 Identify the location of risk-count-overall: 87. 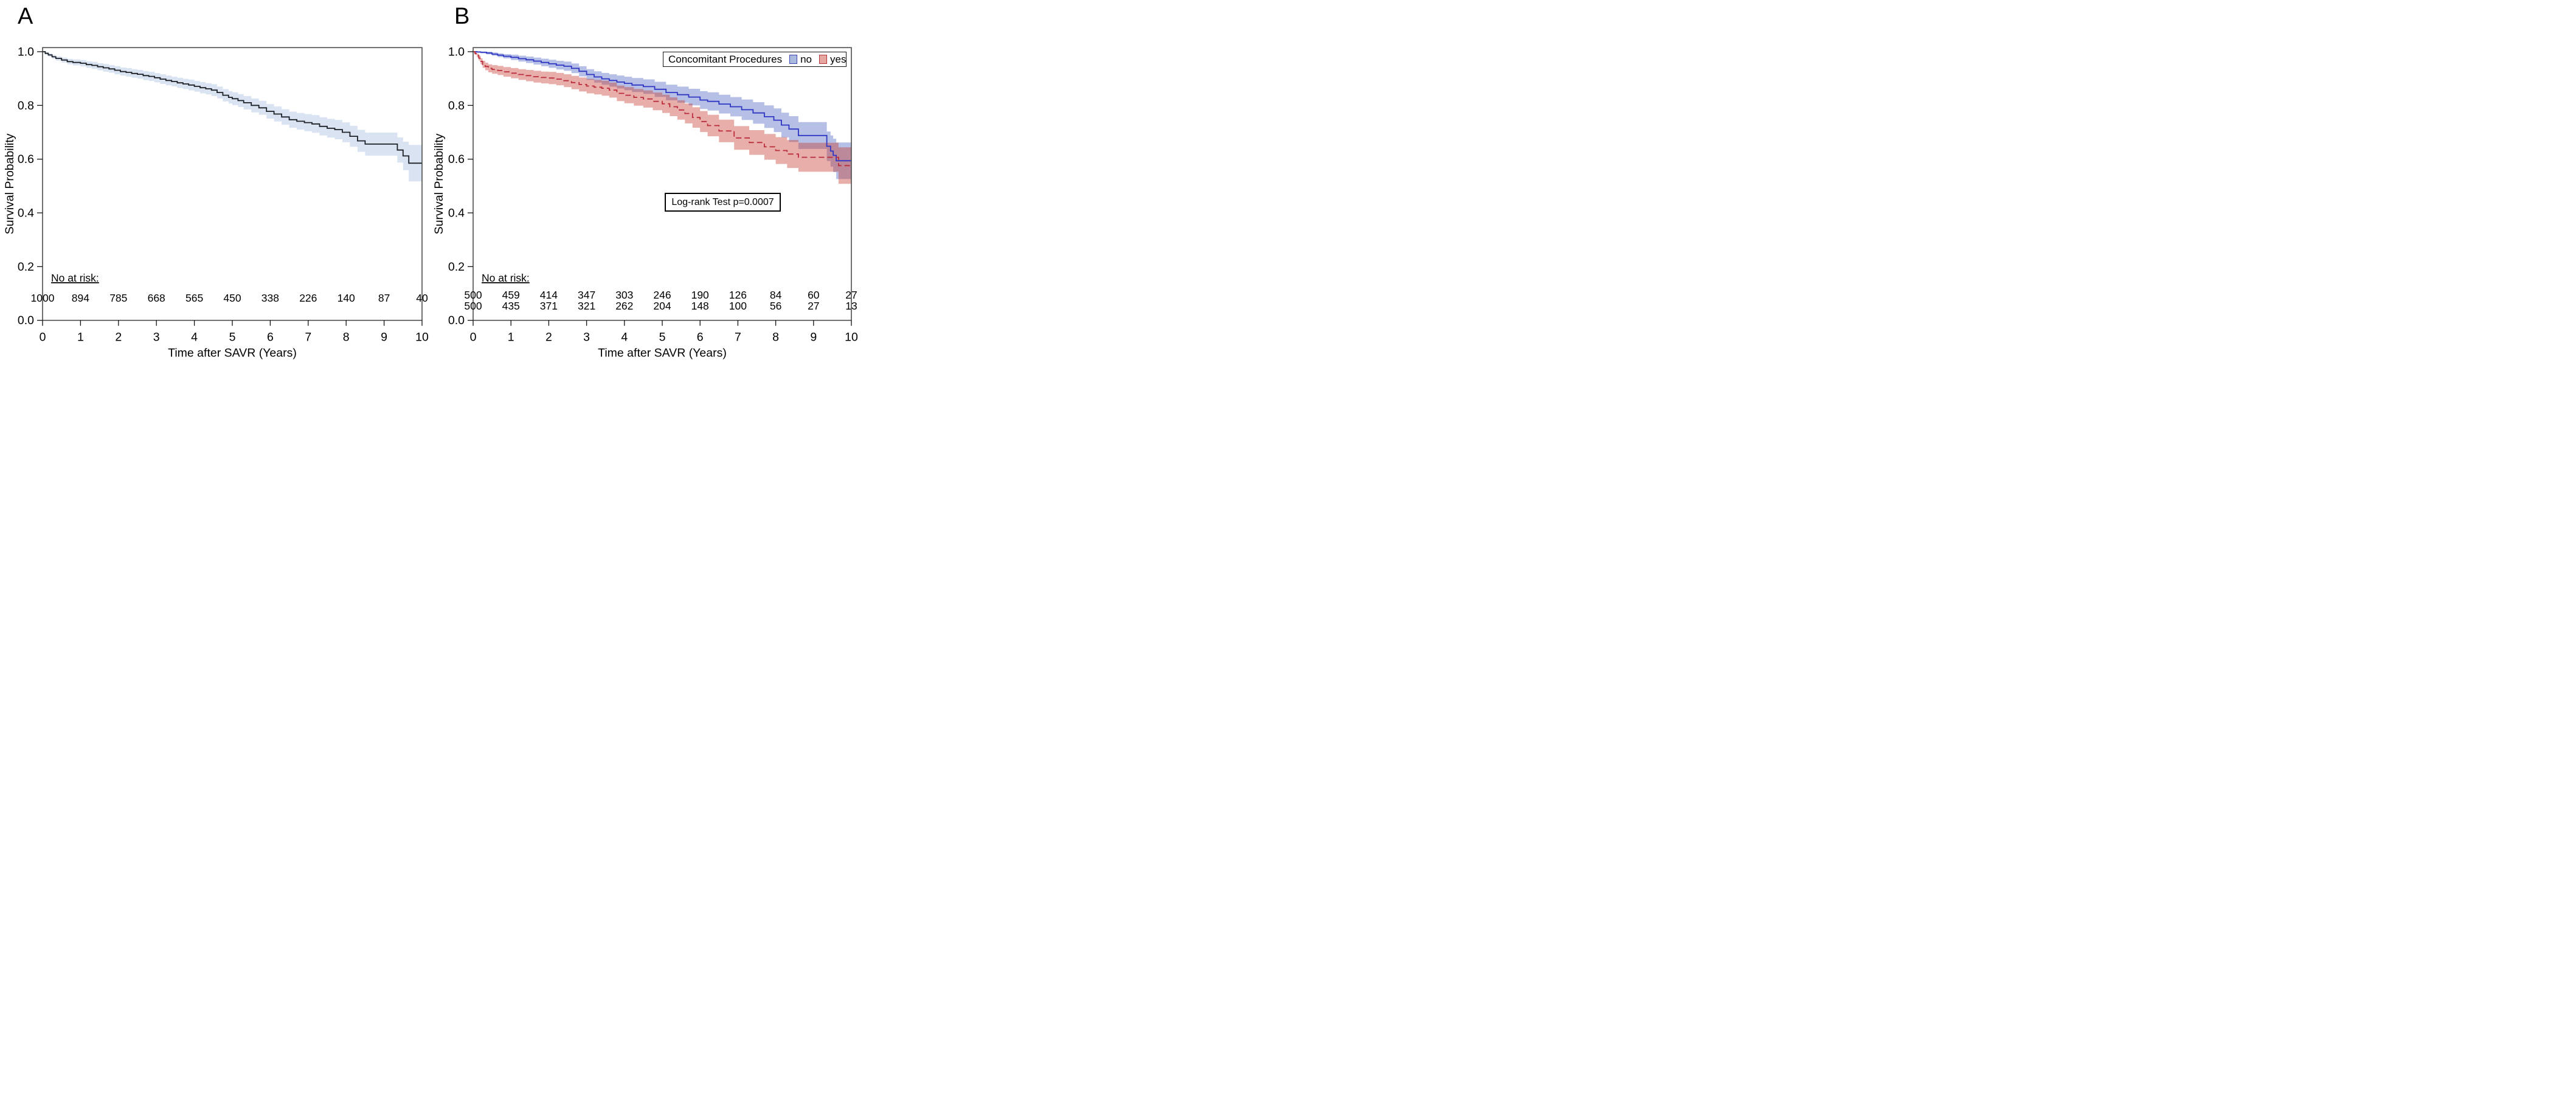
(384, 298).